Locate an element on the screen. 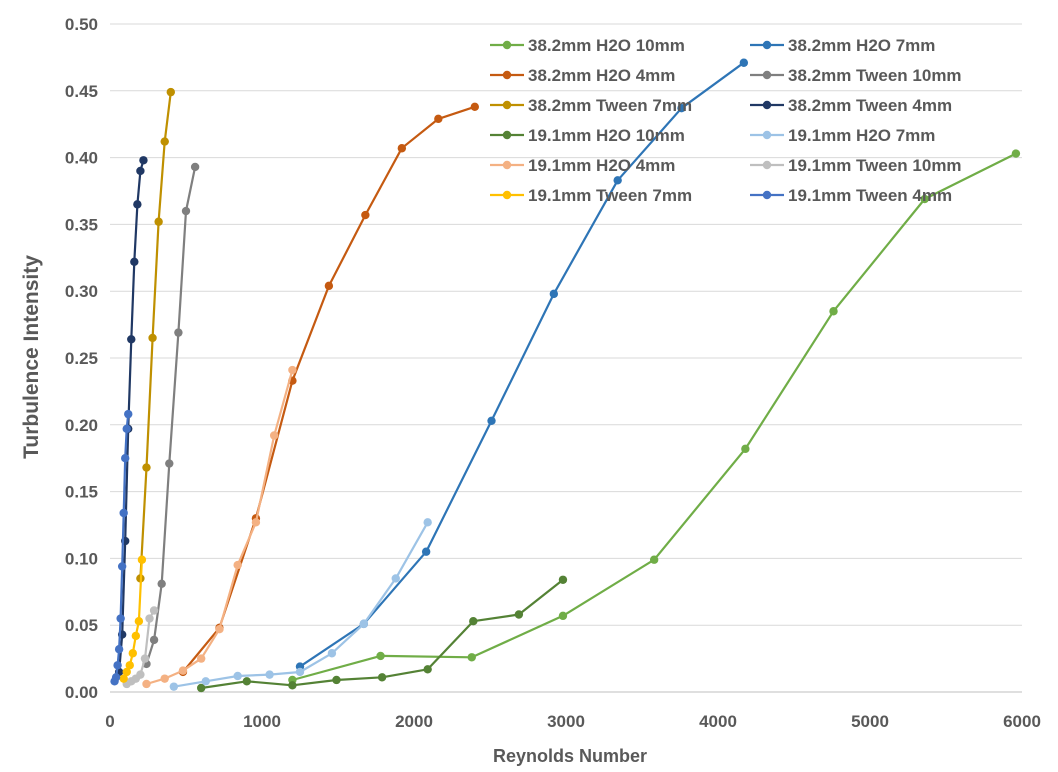 The image size is (1058, 772). legend-entry: 19.1mm H2O 4mm is located at coordinates (582, 165).